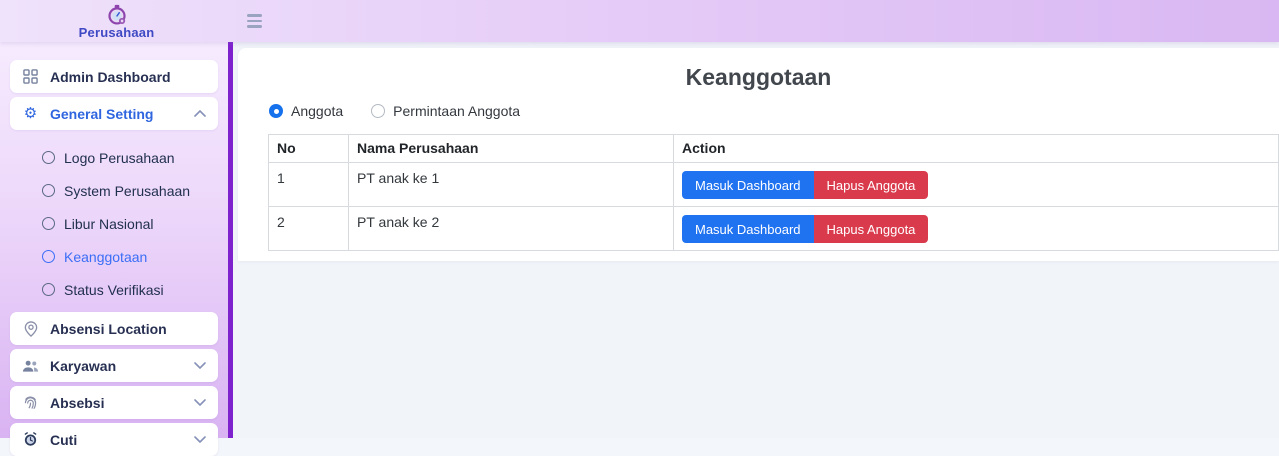  I want to click on sidebar-item-general-setting: ⚙ General Setting, so click(114, 113).